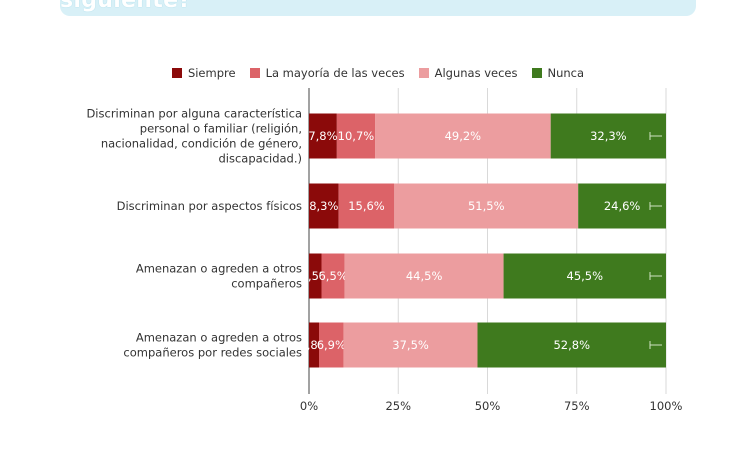 The height and width of the screenshot is (470, 756). I want to click on legend-item: Siempre, so click(203, 73).